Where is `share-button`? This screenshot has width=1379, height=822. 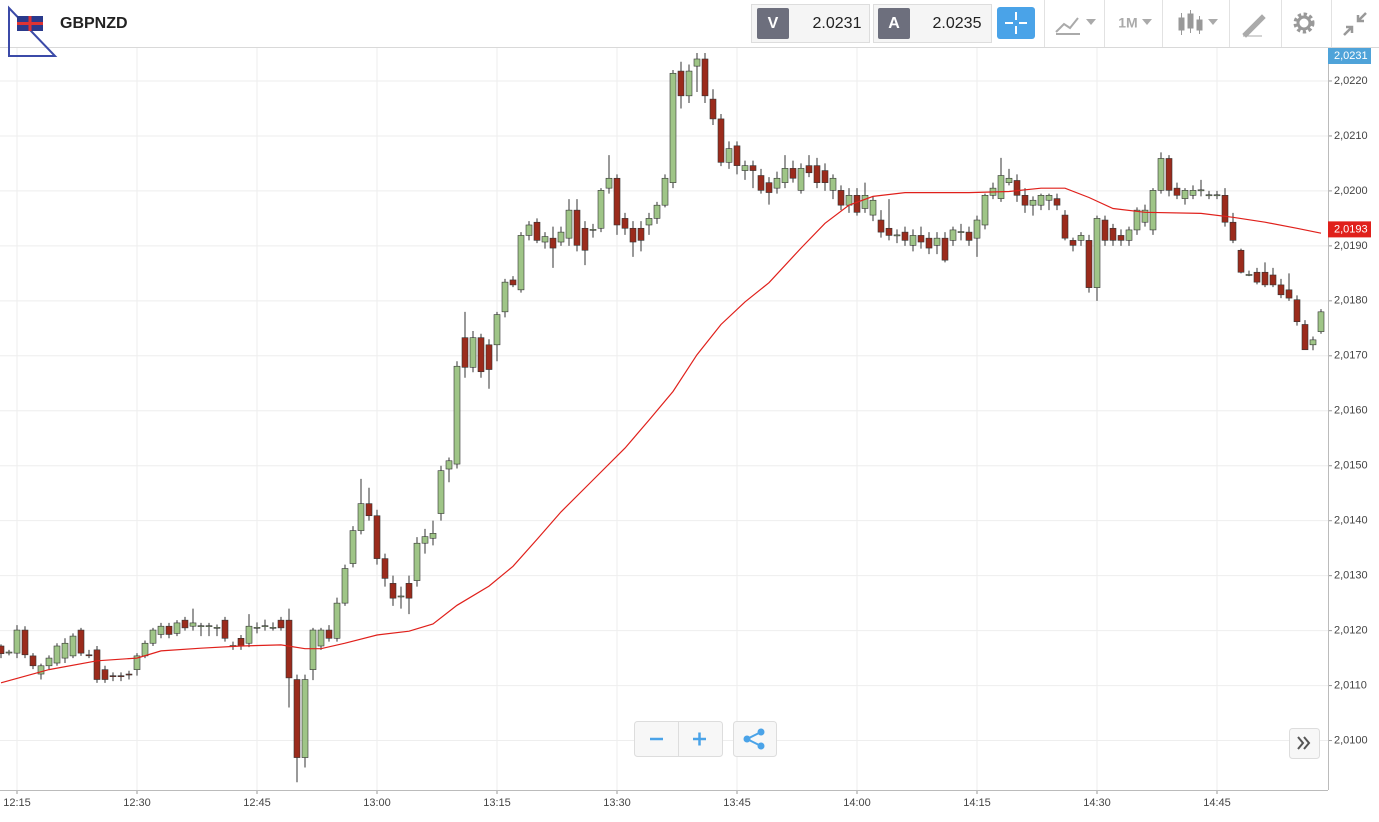 share-button is located at coordinates (755, 739).